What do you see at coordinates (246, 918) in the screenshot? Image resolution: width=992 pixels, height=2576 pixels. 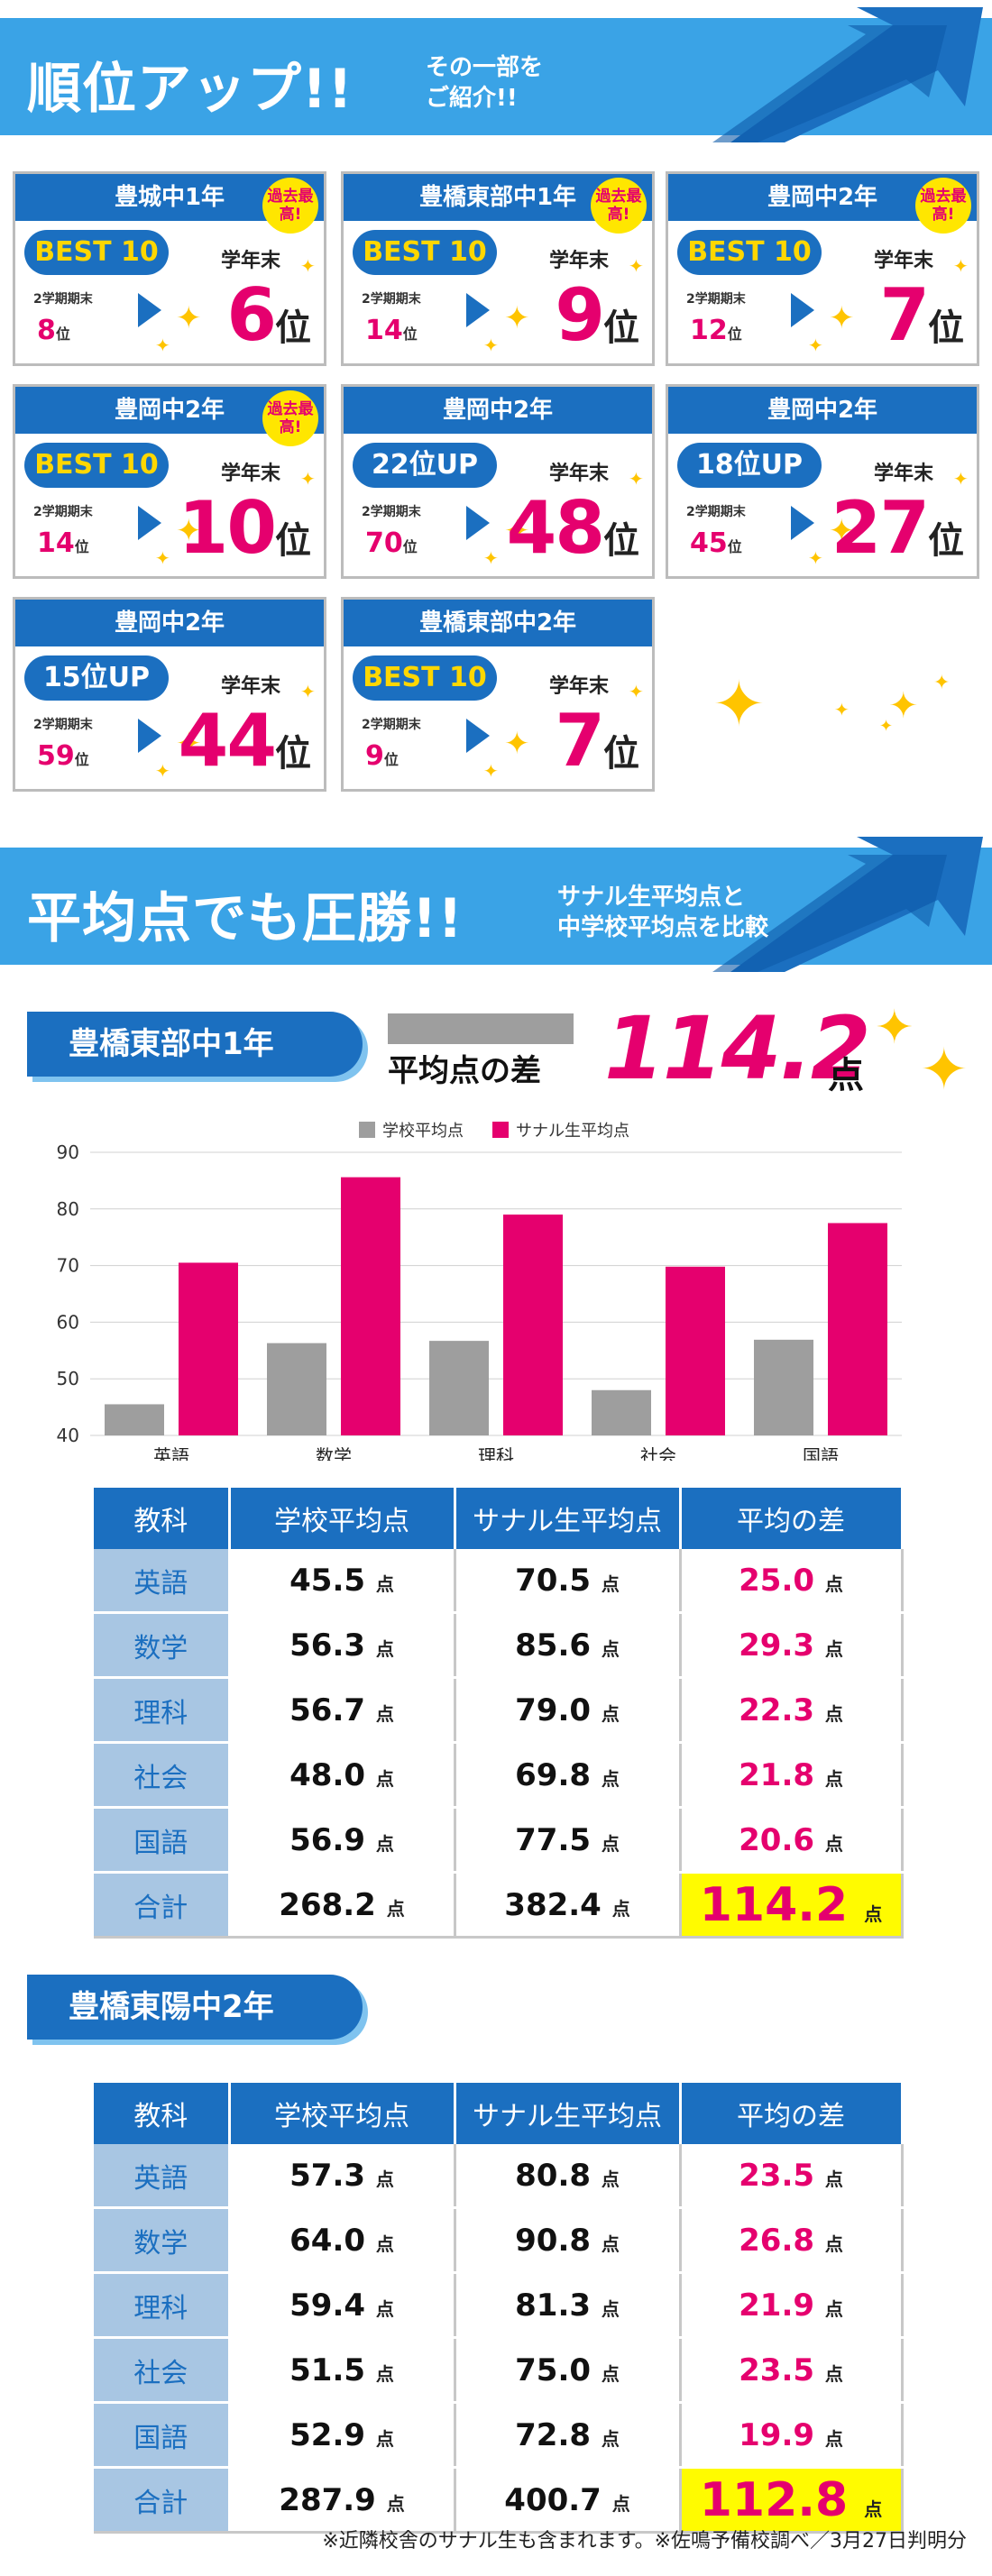 I see `average-title: 平均点でも圧勝!!` at bounding box center [246, 918].